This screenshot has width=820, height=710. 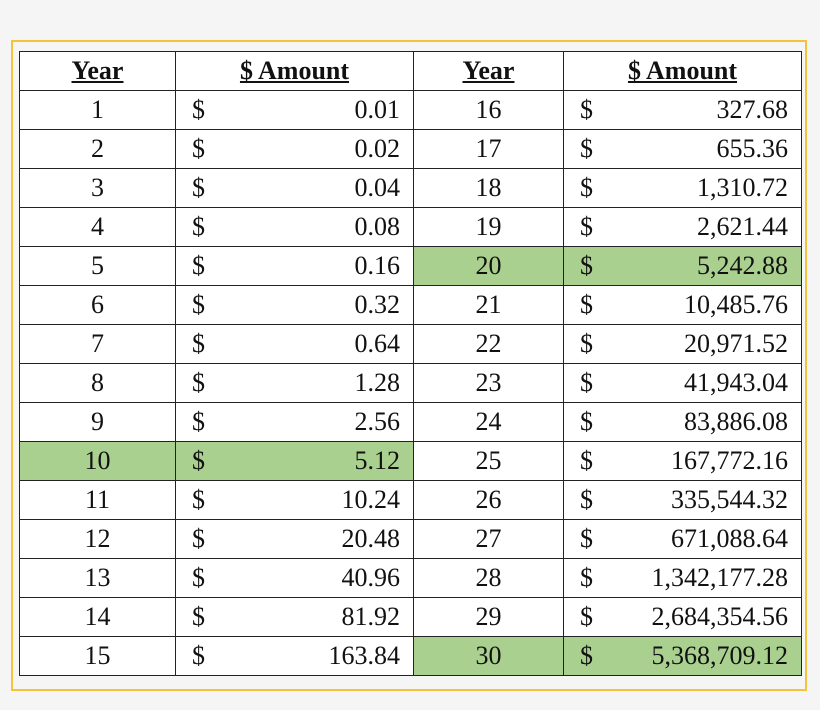 What do you see at coordinates (294, 344) in the screenshot?
I see `amount-cell: $0.64` at bounding box center [294, 344].